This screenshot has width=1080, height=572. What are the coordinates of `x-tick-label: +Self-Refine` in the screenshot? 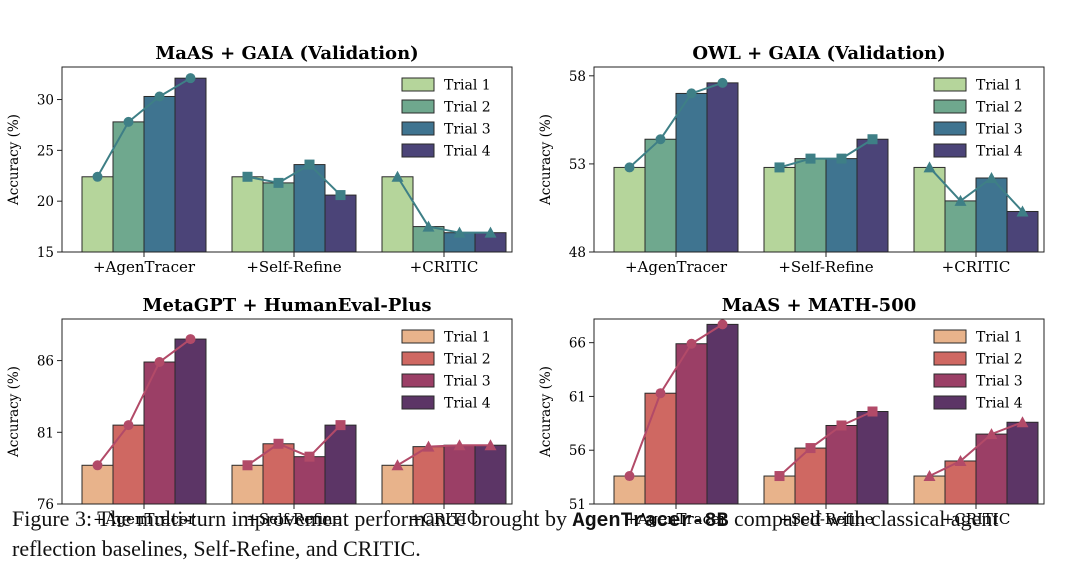 It's located at (293, 519).